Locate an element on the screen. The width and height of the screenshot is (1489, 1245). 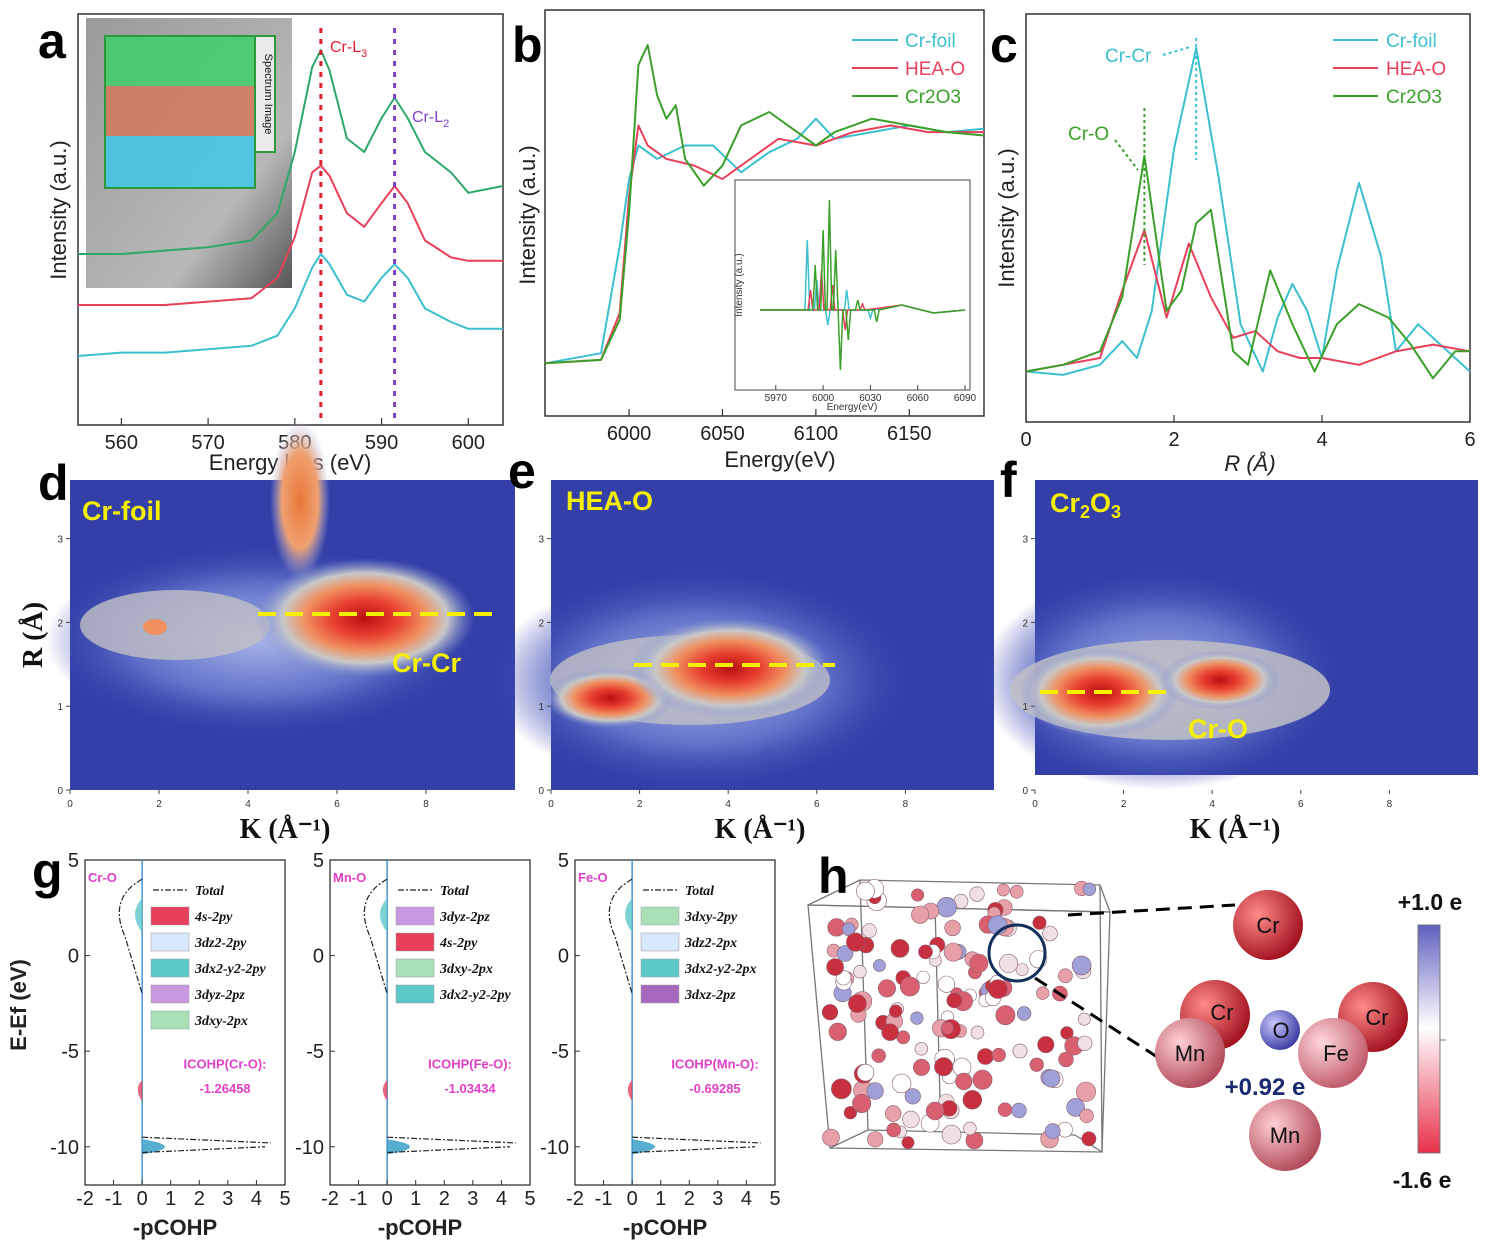
highlight-circle is located at coordinates (1017, 953).